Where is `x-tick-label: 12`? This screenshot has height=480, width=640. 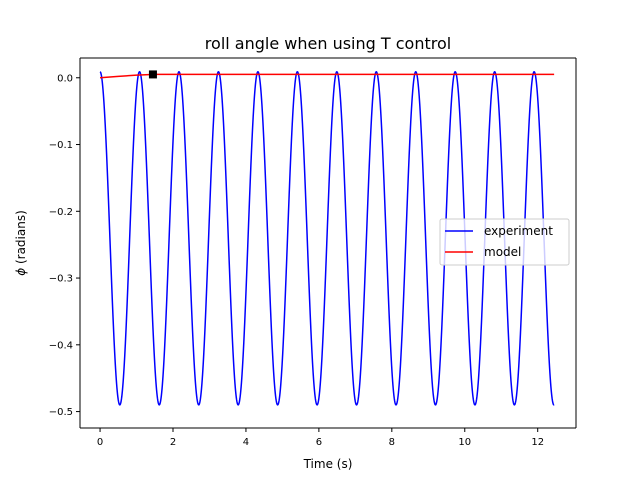 x-tick-label: 12 is located at coordinates (537, 442).